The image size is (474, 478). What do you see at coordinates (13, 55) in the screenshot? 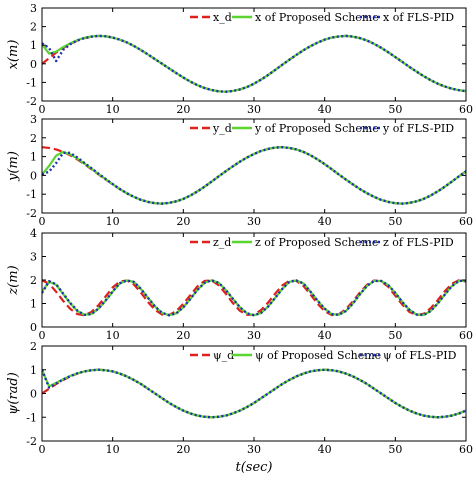
I see `y-axis-label: x(m)` at bounding box center [13, 55].